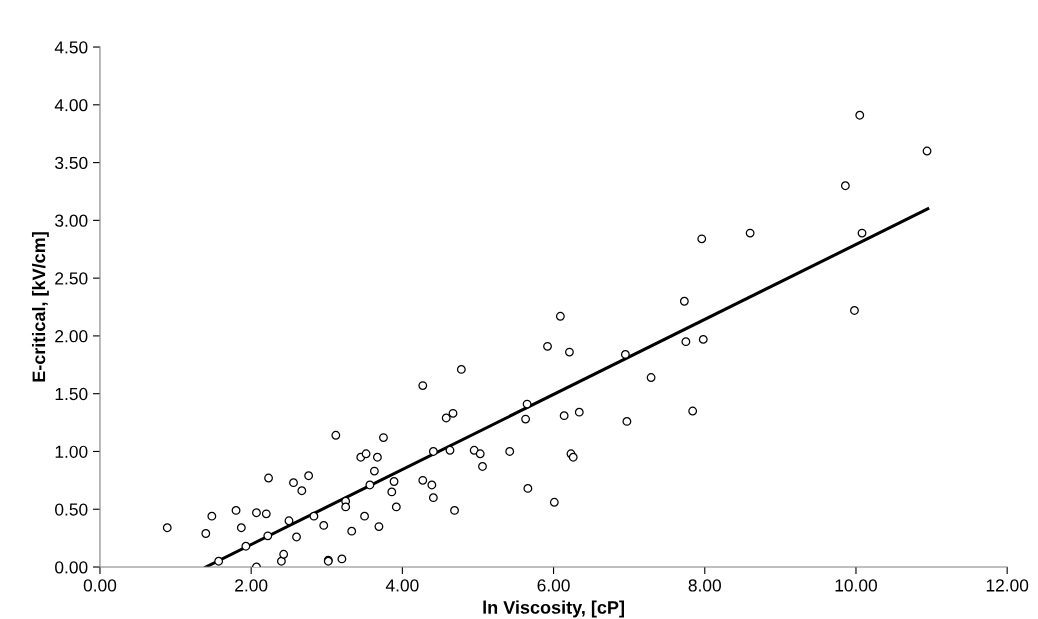  What do you see at coordinates (1007, 585) in the screenshot?
I see `x-tick-label: 12.00` at bounding box center [1007, 585].